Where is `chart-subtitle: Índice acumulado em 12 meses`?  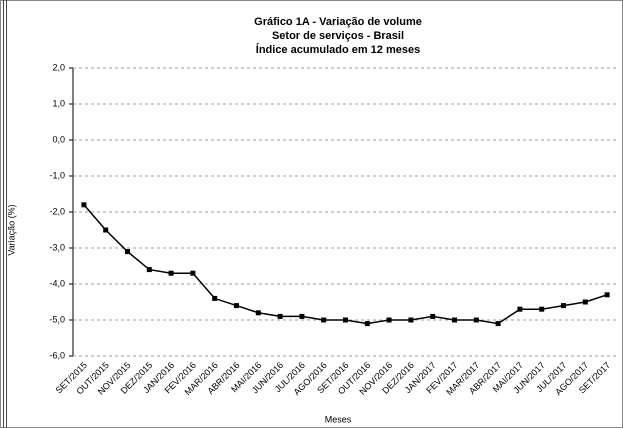 chart-subtitle: Índice acumulado em 12 meses is located at coordinates (338, 49).